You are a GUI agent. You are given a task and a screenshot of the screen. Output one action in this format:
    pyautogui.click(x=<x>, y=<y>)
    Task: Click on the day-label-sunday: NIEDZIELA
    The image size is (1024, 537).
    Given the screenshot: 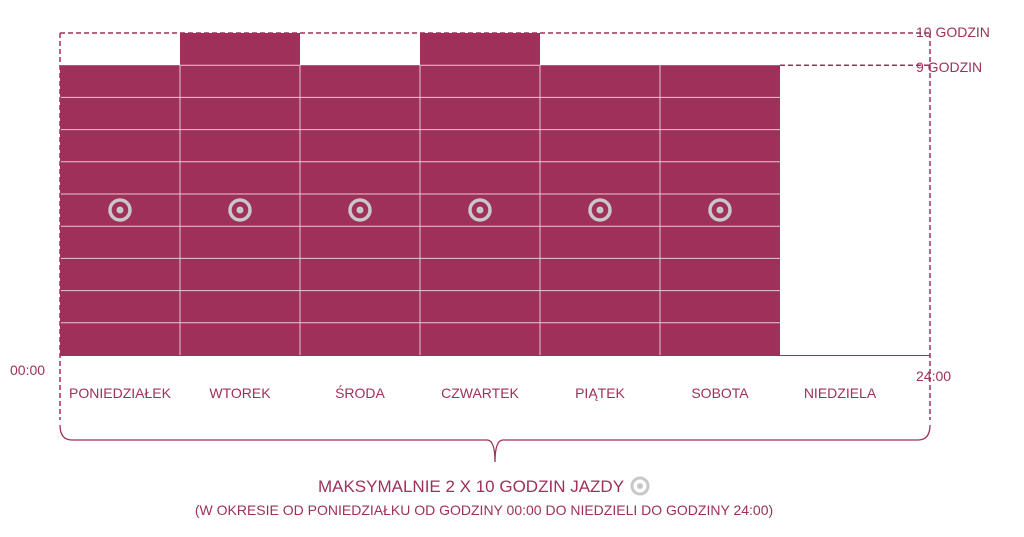 What is the action you would take?
    pyautogui.click(x=840, y=393)
    